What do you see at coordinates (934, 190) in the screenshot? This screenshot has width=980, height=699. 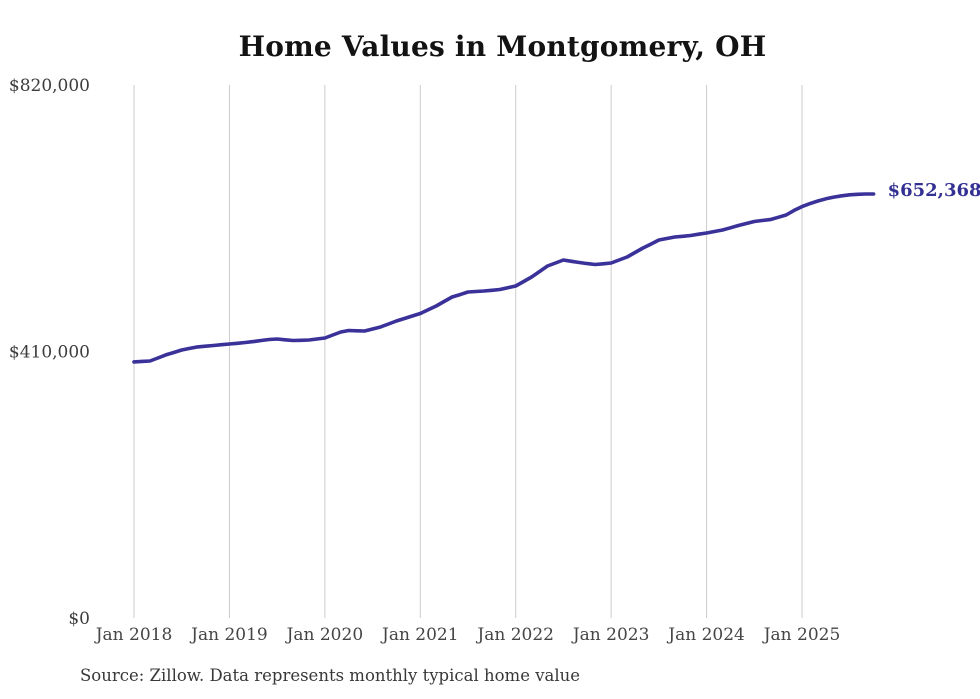 I see `latest-value-label: $652,368` at bounding box center [934, 190].